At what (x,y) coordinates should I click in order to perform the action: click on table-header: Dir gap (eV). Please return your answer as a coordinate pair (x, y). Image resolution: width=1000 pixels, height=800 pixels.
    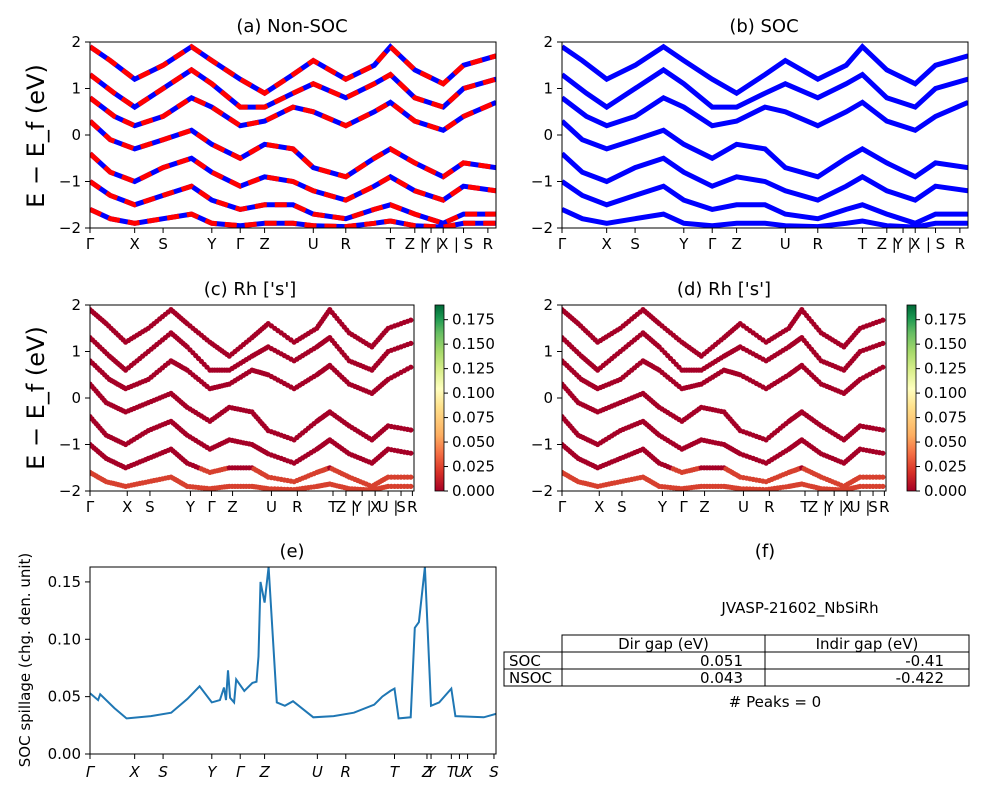
    Looking at the image, I should click on (663, 644).